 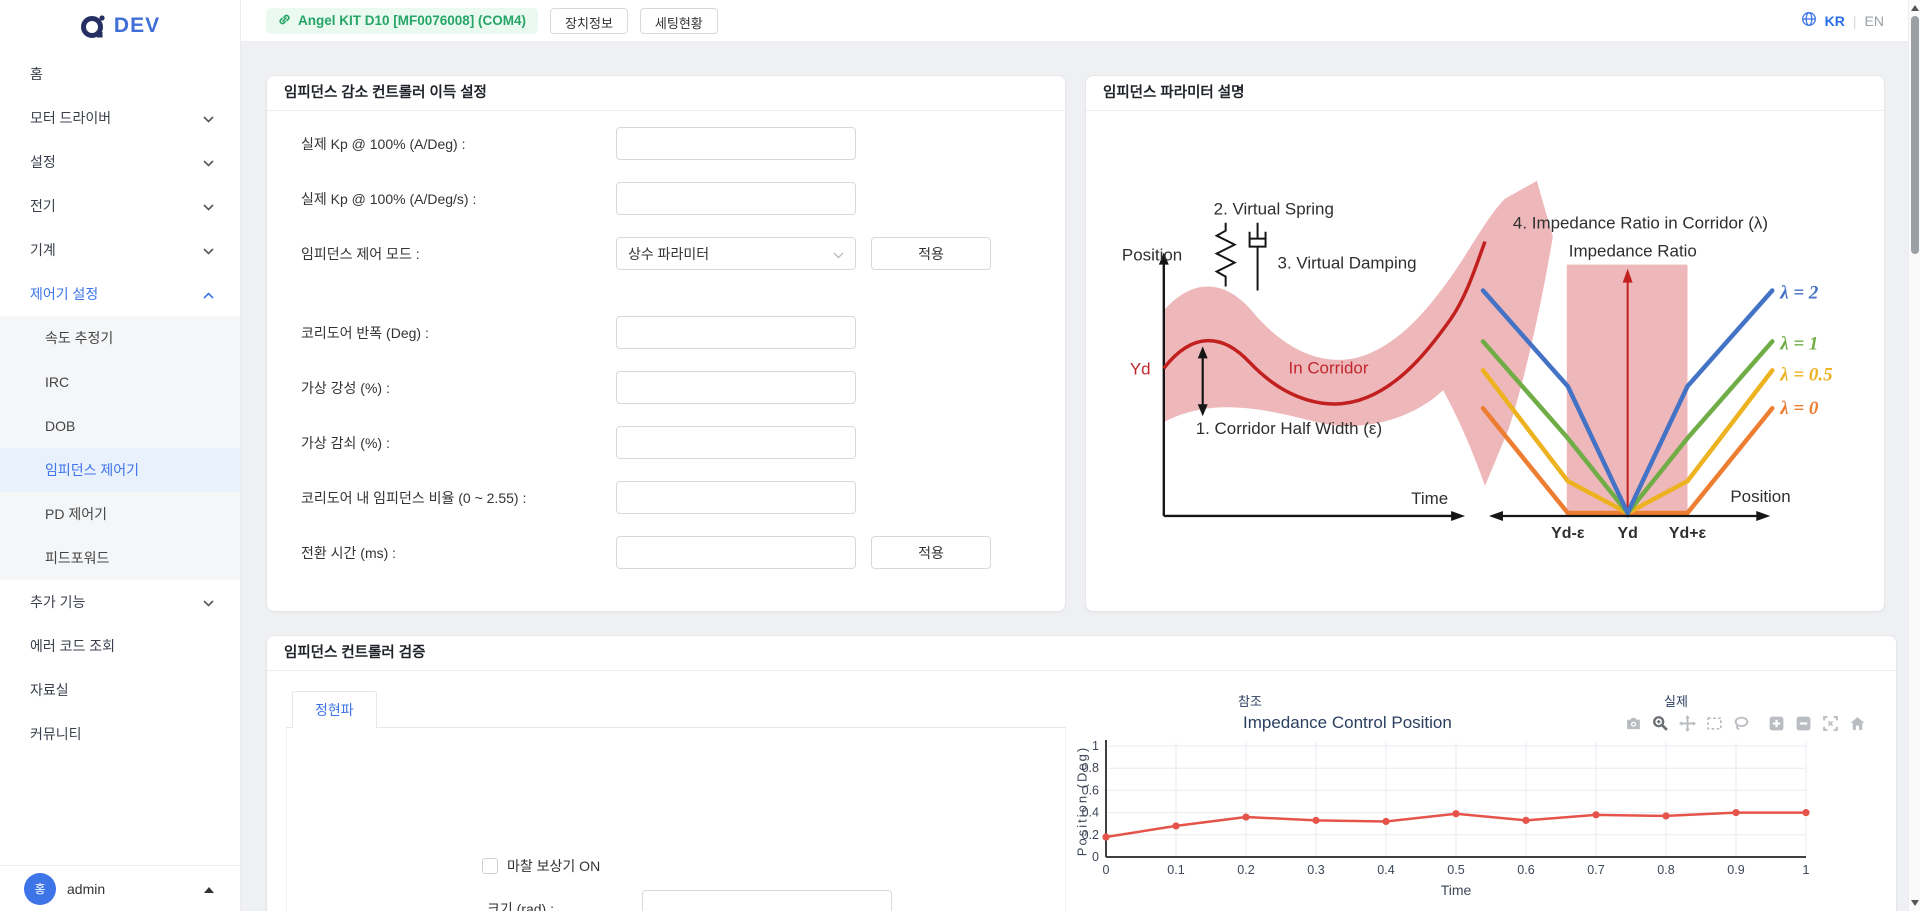 What do you see at coordinates (1676, 701) in the screenshot?
I see `legend-actual: 실제` at bounding box center [1676, 701].